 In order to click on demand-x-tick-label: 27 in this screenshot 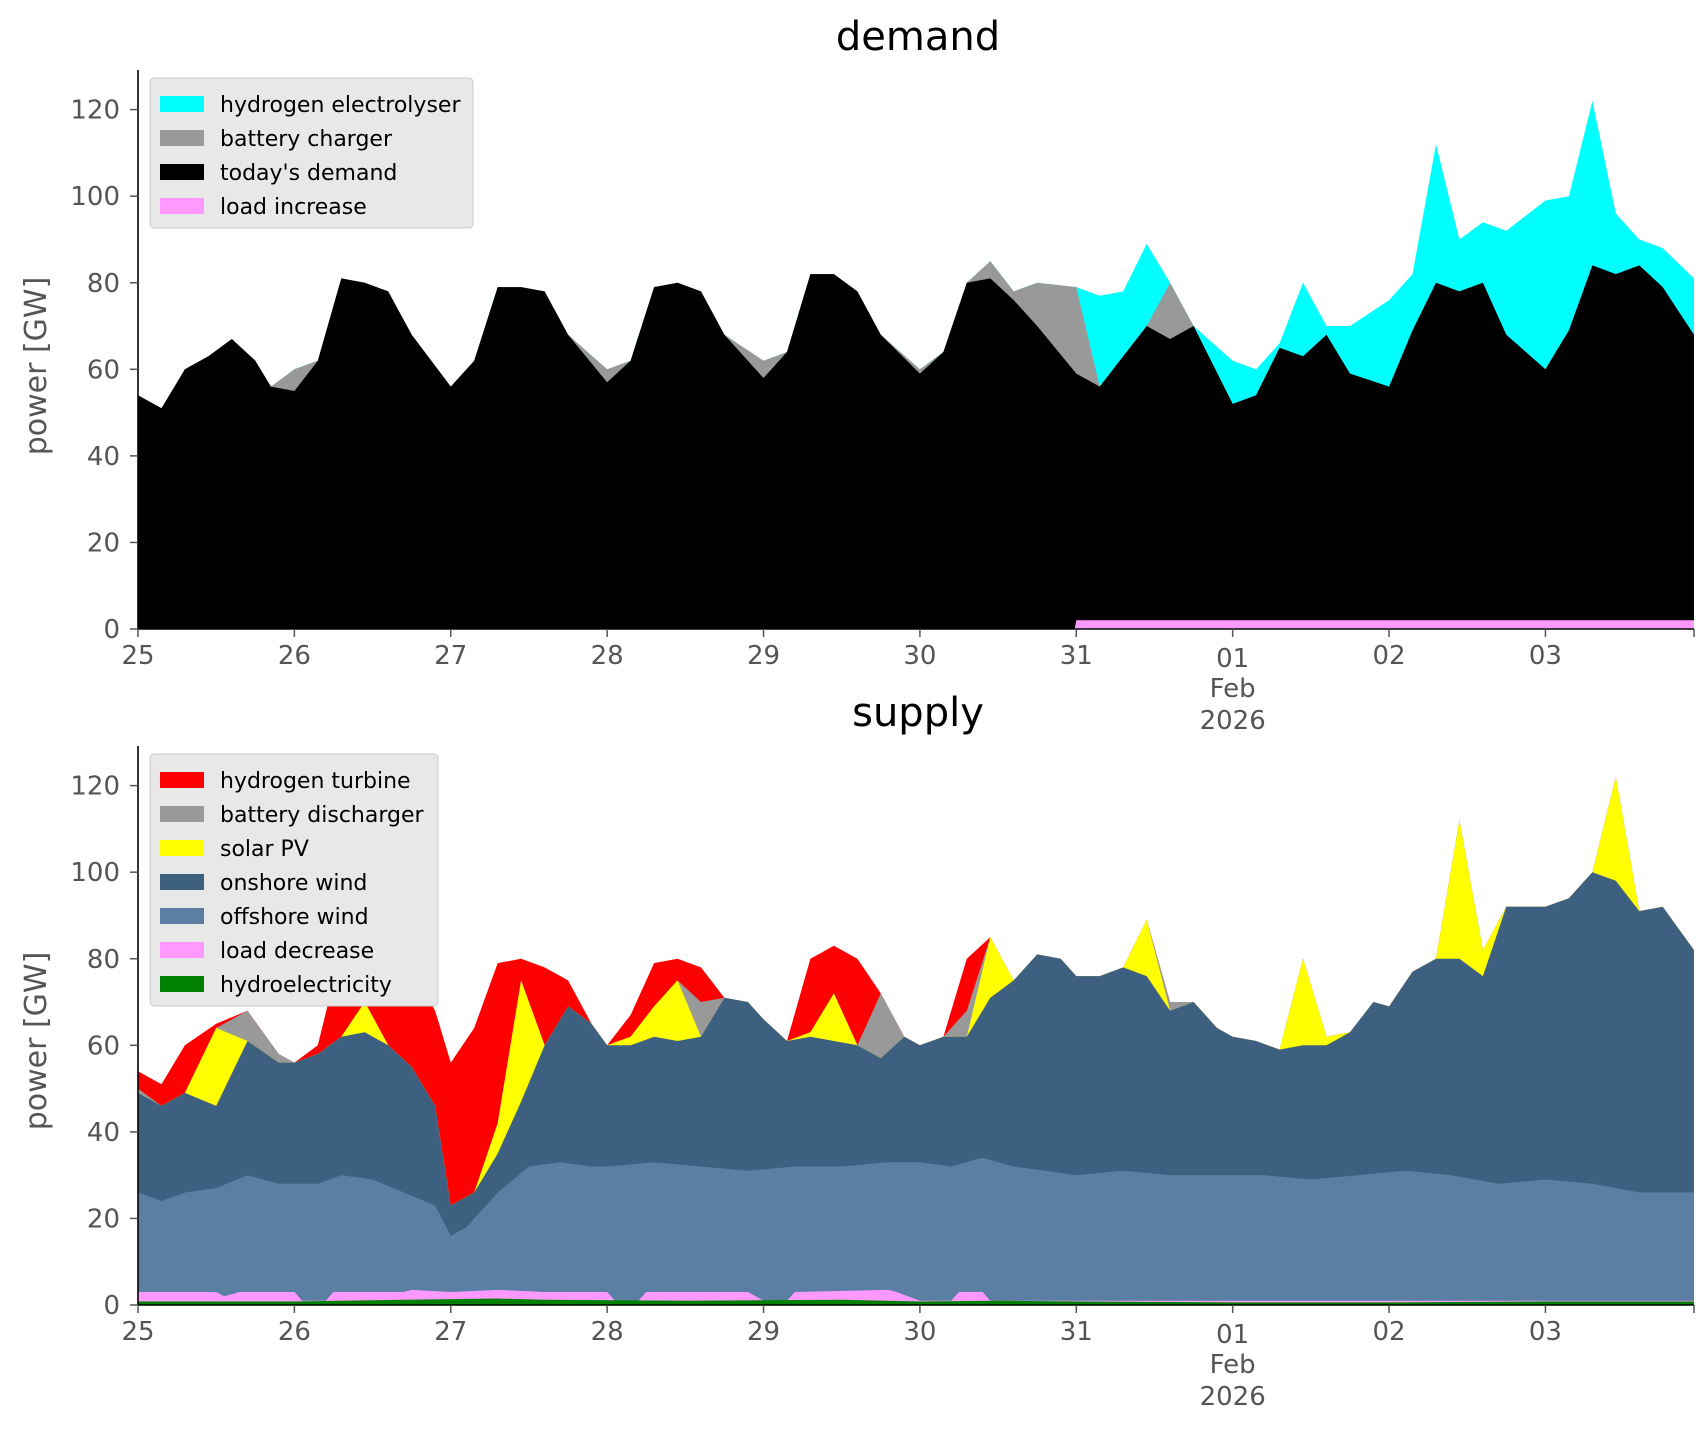, I will do `click(450, 656)`.